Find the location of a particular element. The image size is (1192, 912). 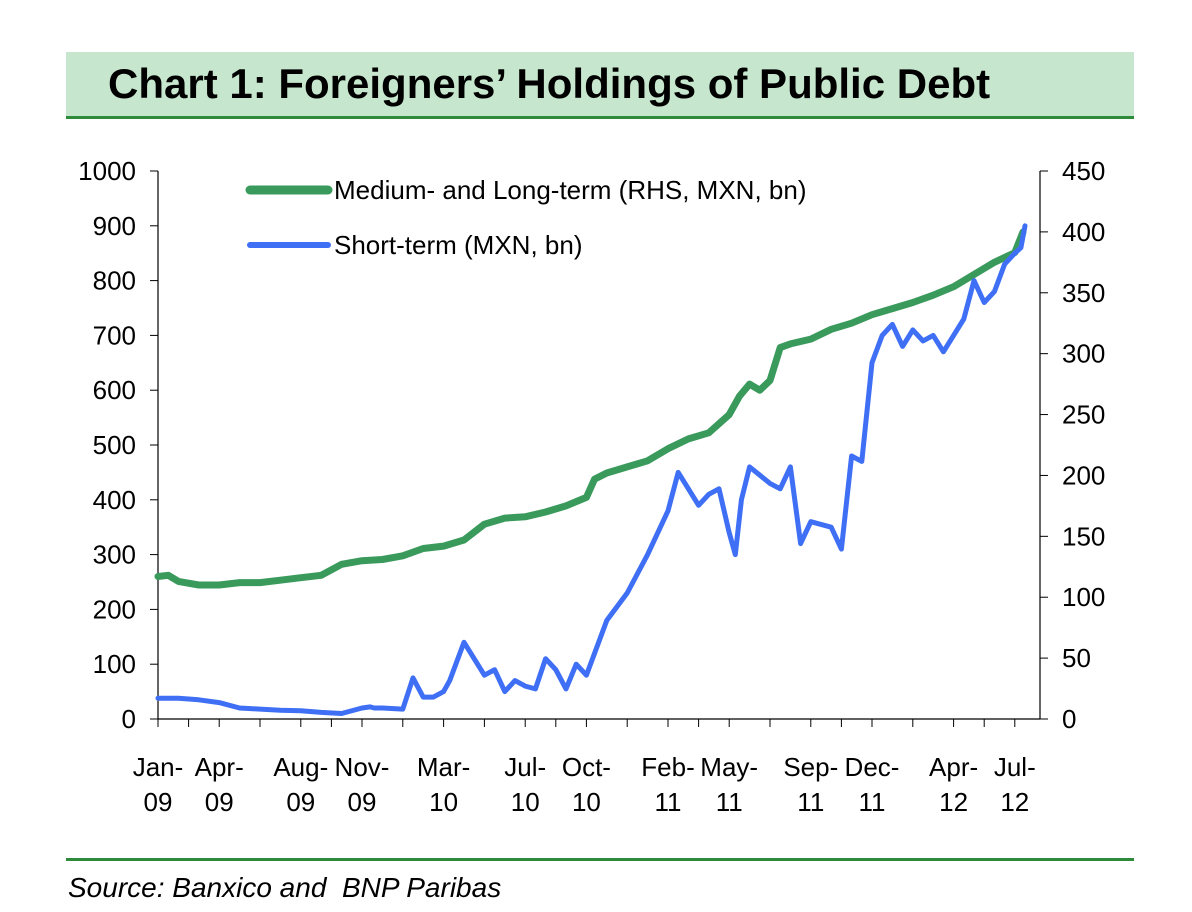

y-tick-label-left: 1000 is located at coordinates (107, 171).